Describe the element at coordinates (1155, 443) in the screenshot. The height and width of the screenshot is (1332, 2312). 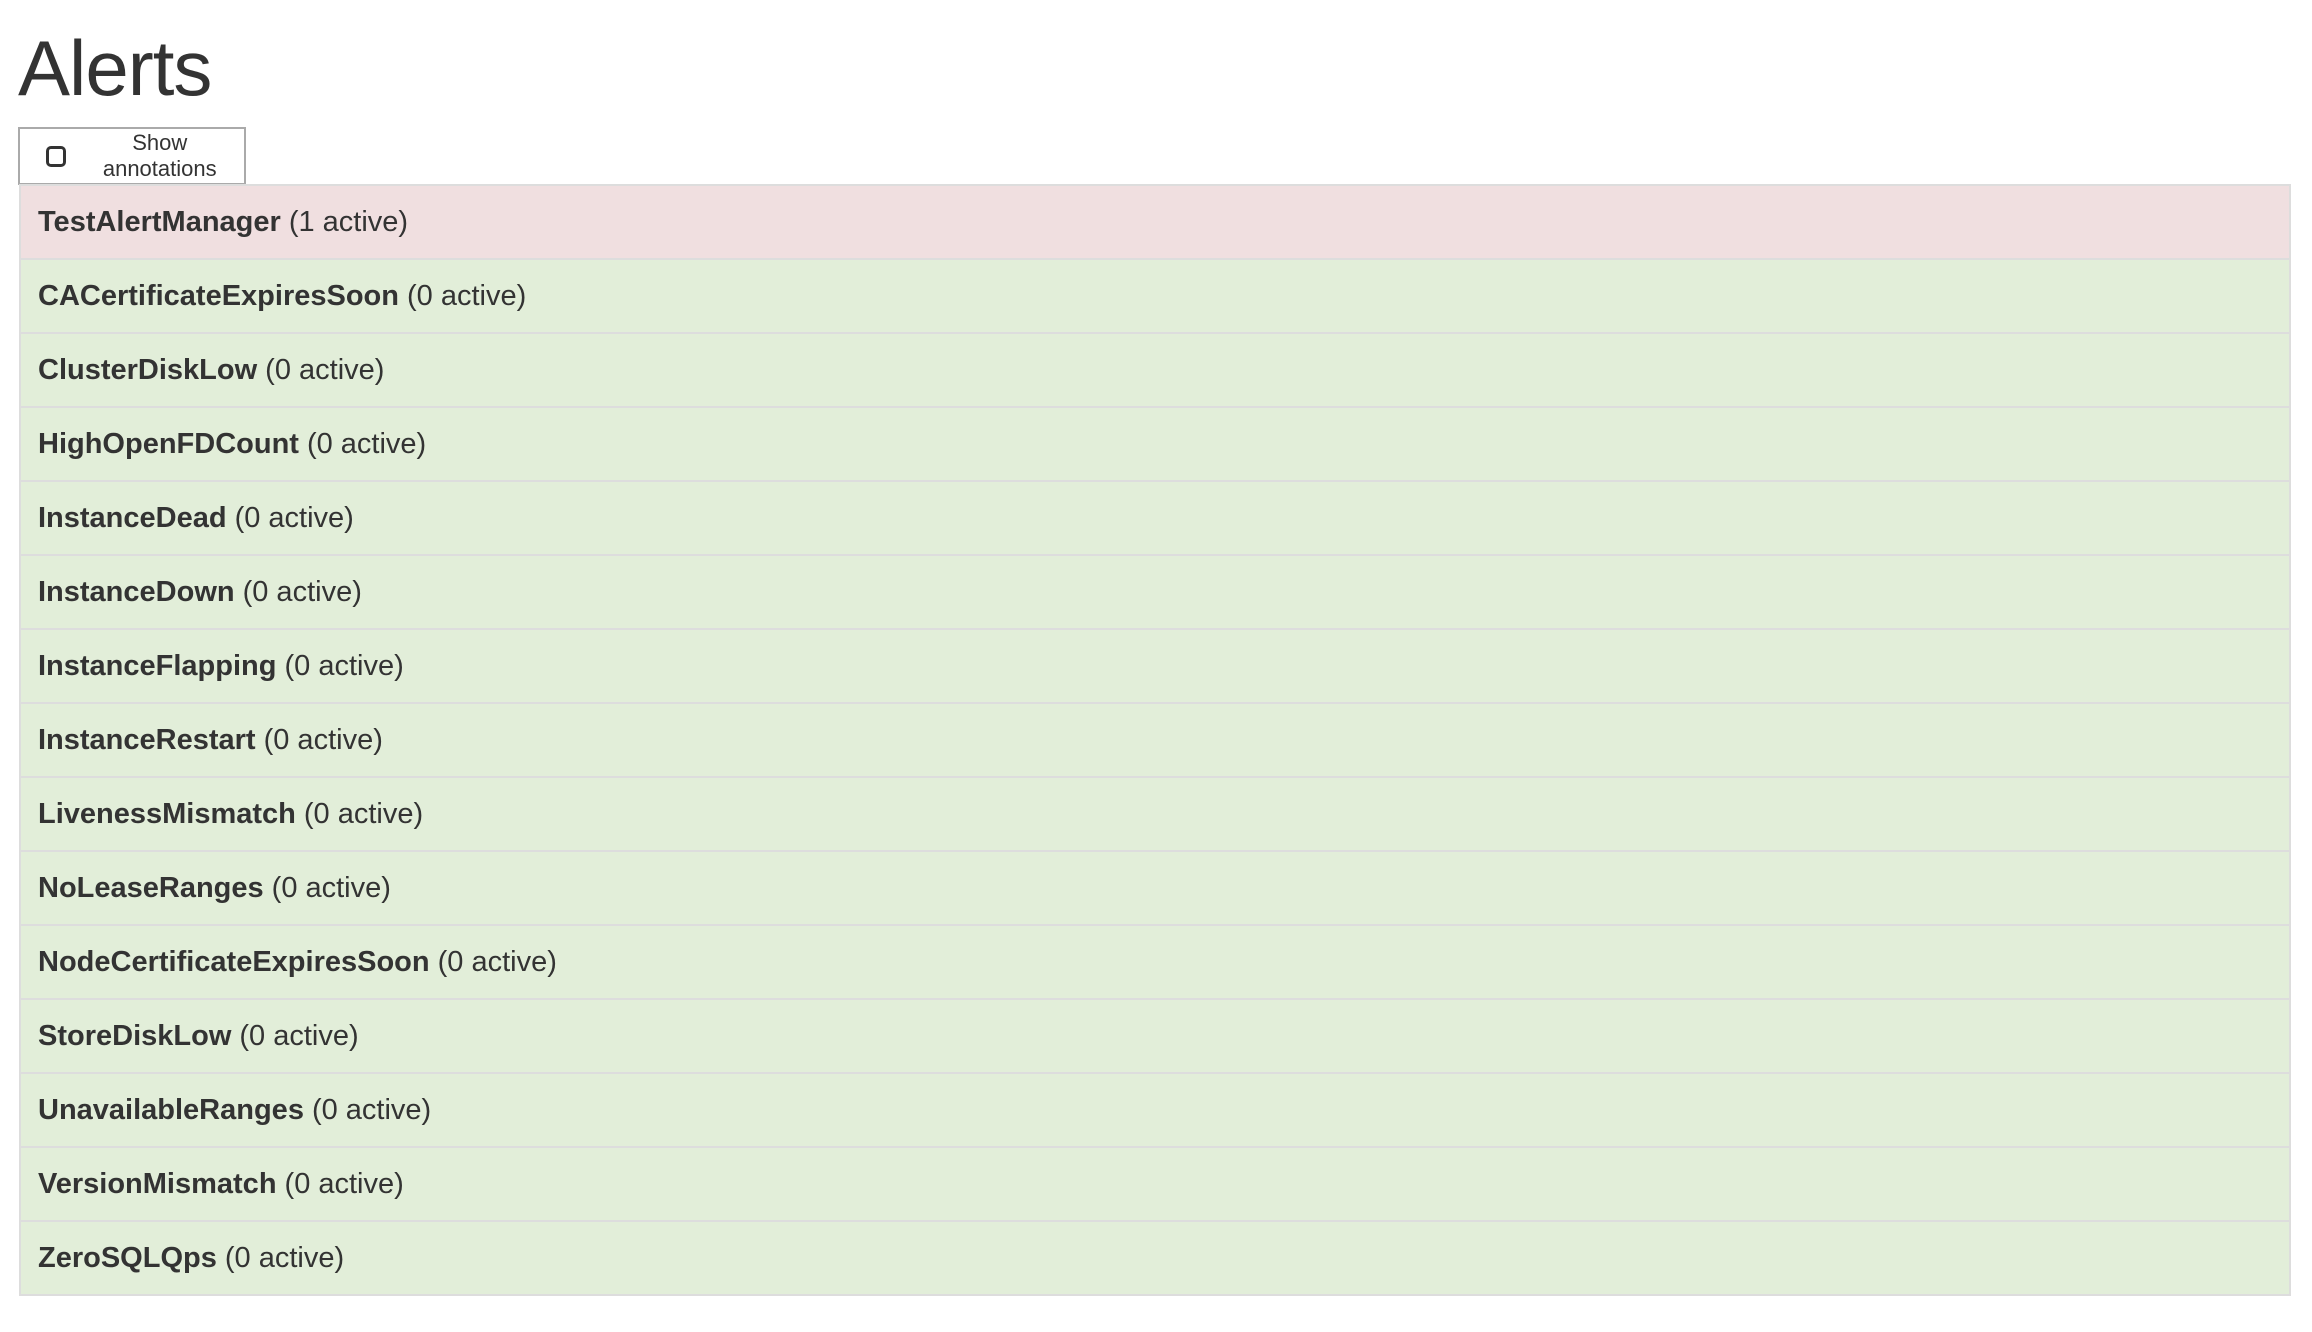
I see `alert-row: HighOpenFDCount (0 active)` at that location.